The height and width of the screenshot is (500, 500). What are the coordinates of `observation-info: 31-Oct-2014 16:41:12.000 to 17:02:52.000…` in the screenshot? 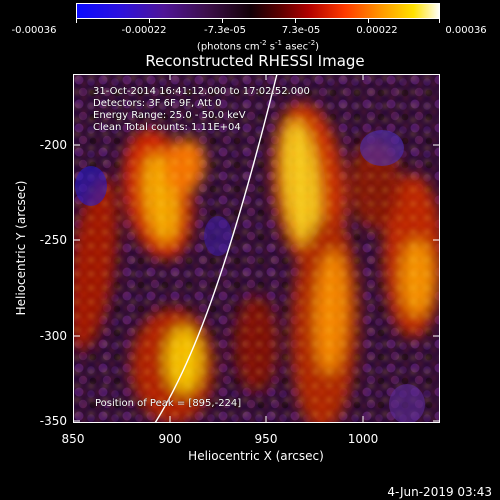 It's located at (201, 110).